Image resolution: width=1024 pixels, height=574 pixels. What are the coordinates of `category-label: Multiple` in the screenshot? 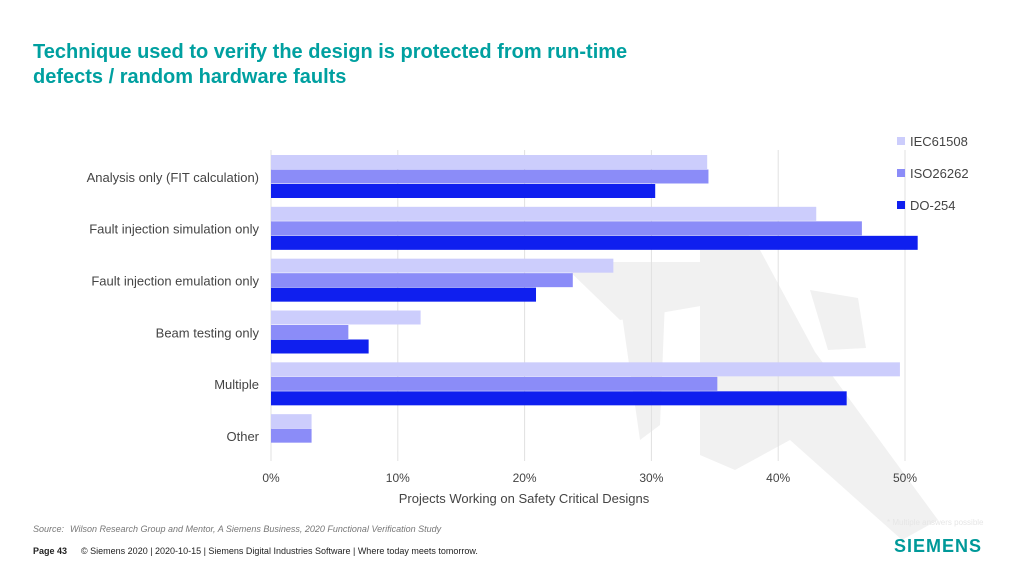 It's located at (236, 384).